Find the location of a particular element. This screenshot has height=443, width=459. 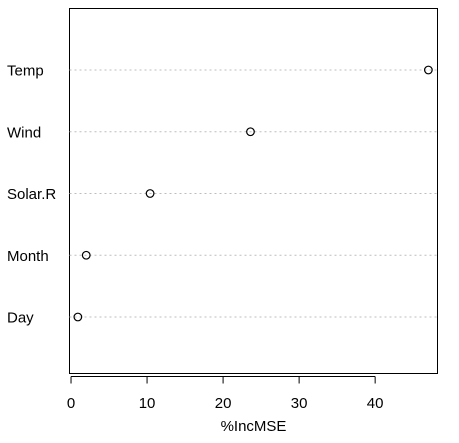

category-label: Temp is located at coordinates (25, 71).